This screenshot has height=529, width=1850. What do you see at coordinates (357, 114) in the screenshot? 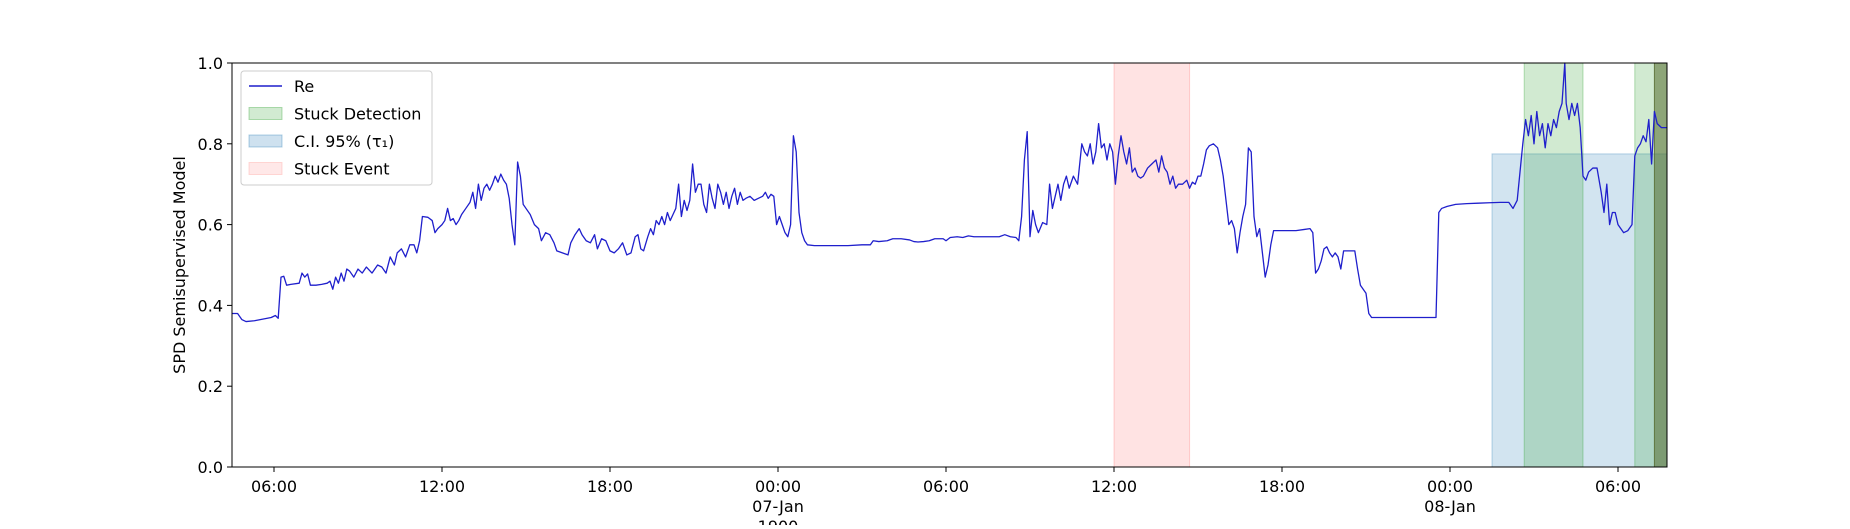
I see `legend-label: Stuck Detection` at bounding box center [357, 114].